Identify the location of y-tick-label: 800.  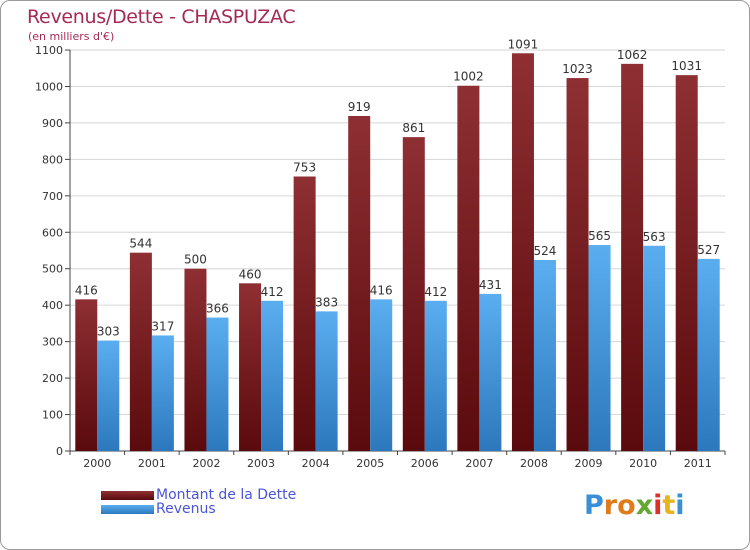
(52, 159).